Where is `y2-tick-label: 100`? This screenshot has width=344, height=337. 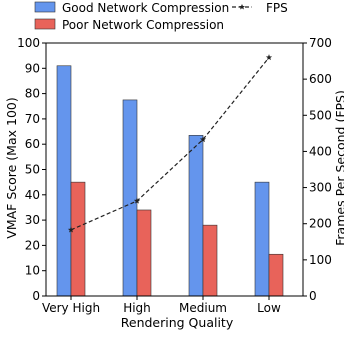
y2-tick-label: 100 is located at coordinates (320, 260).